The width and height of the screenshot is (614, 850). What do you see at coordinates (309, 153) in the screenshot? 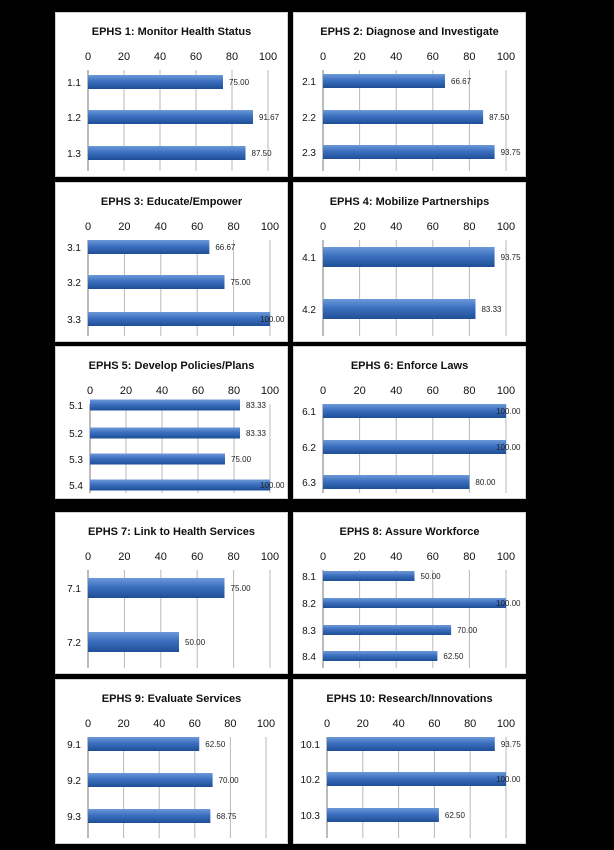
I see `category-label: 2.3` at bounding box center [309, 153].